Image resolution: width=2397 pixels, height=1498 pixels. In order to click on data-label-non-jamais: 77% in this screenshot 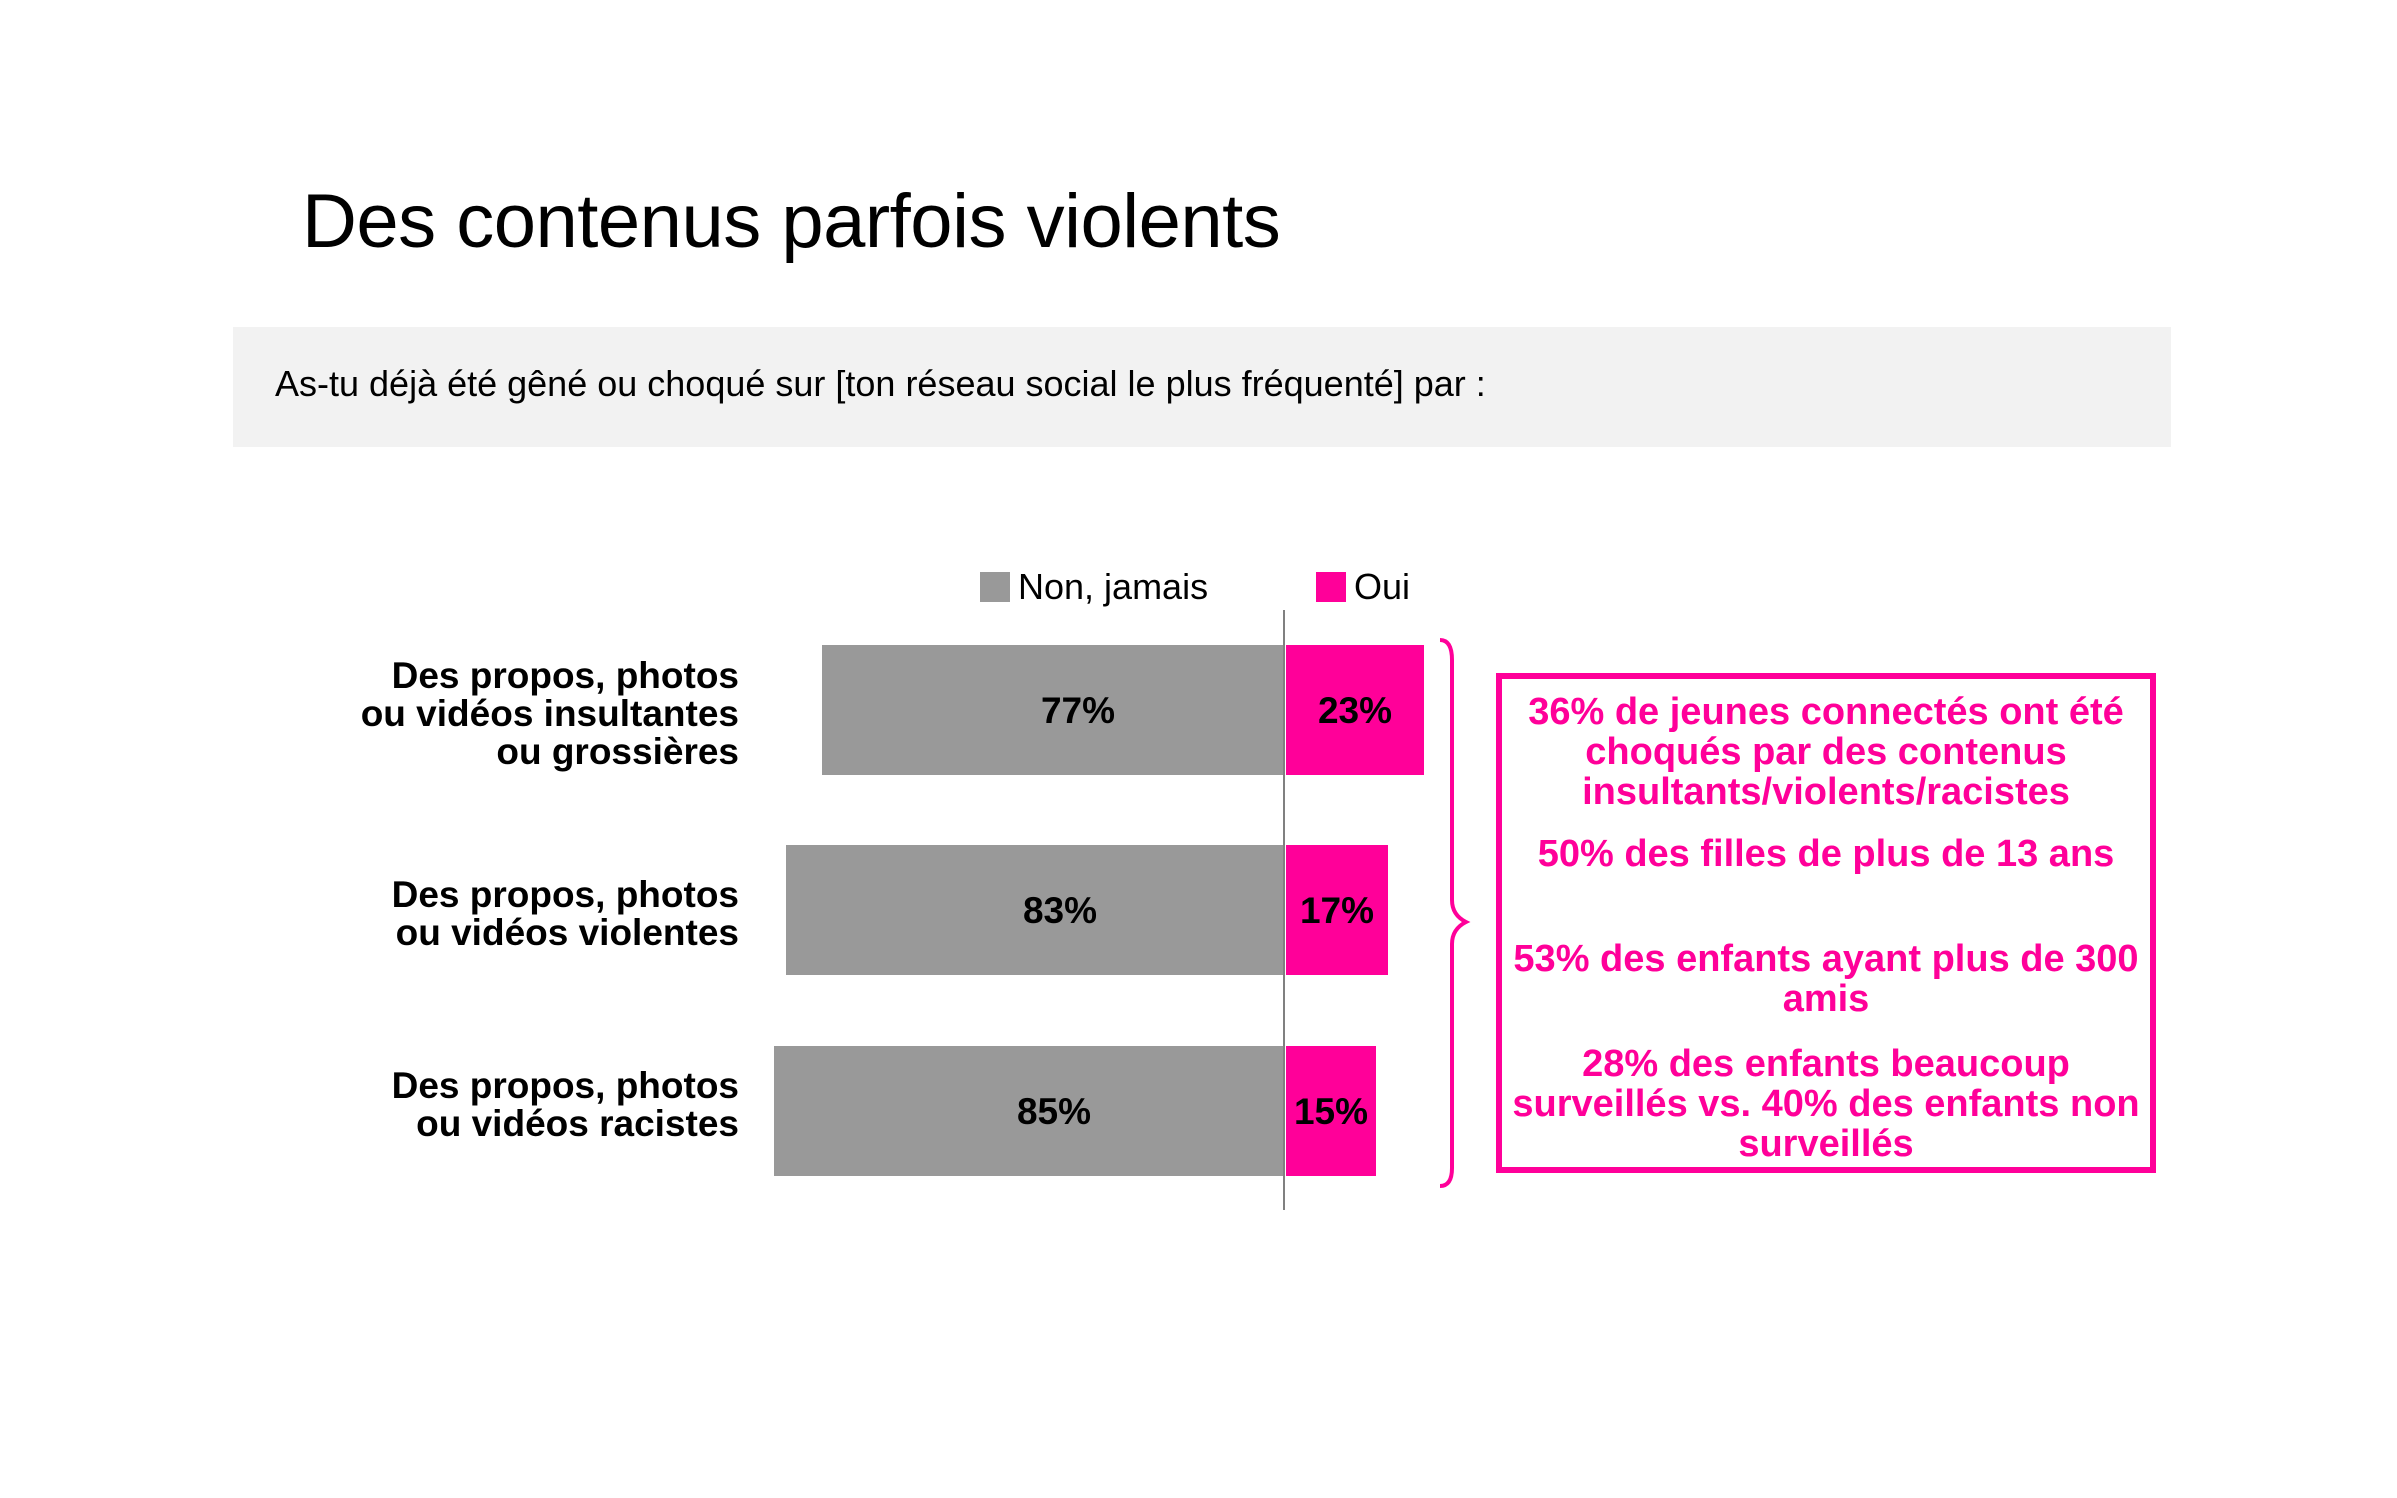, I will do `click(1078, 710)`.